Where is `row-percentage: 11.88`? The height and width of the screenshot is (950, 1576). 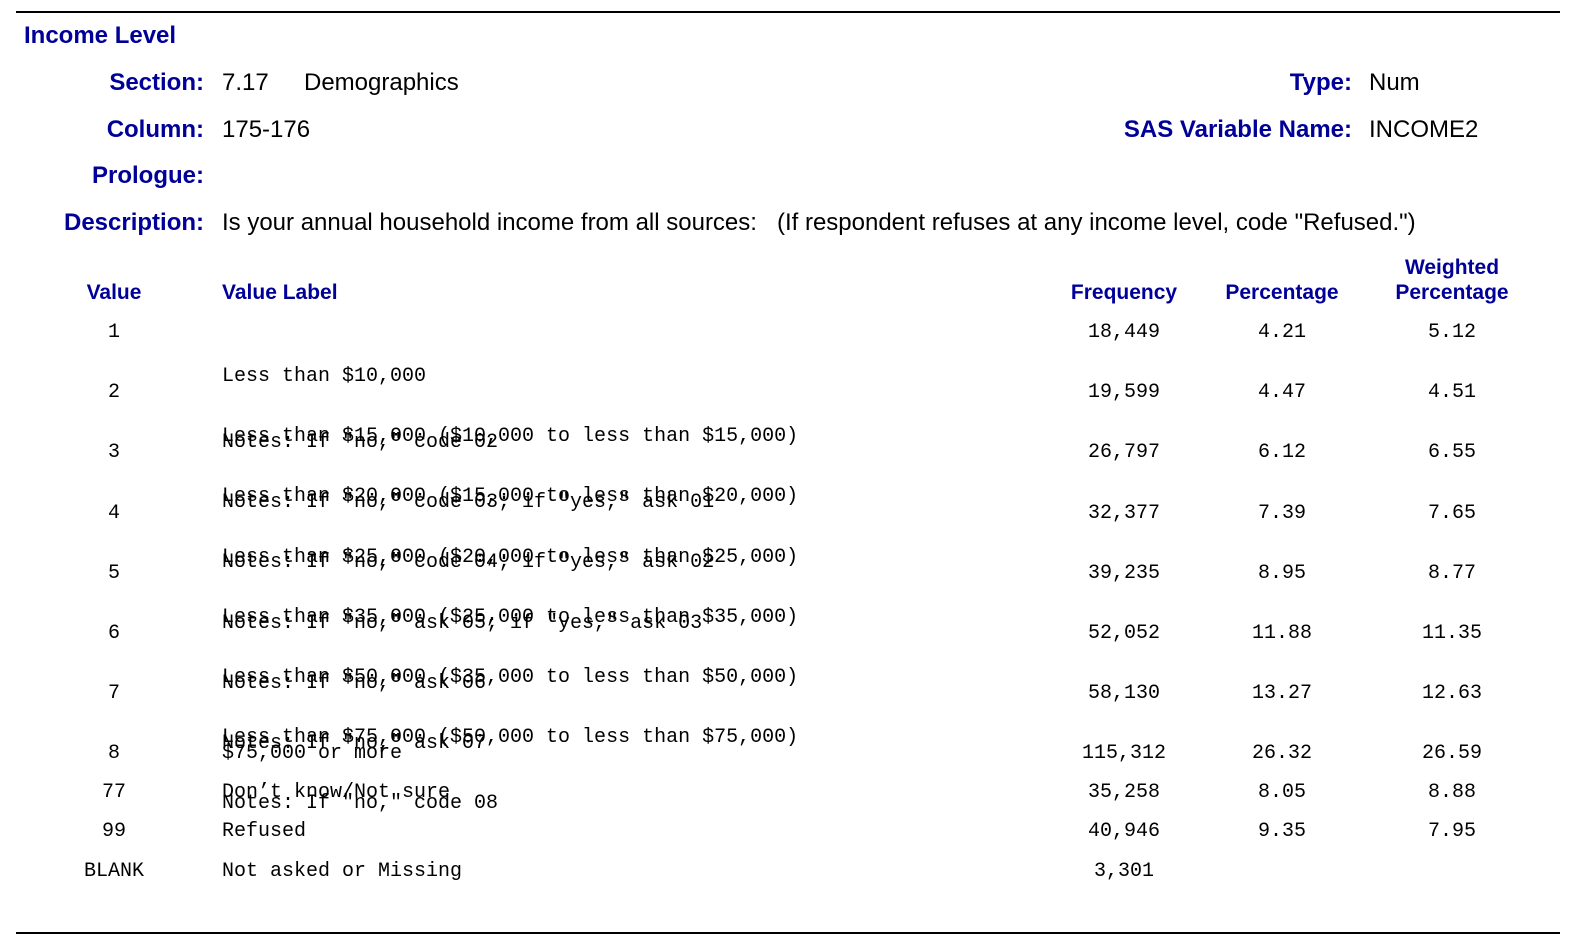 row-percentage: 11.88 is located at coordinates (1281, 633).